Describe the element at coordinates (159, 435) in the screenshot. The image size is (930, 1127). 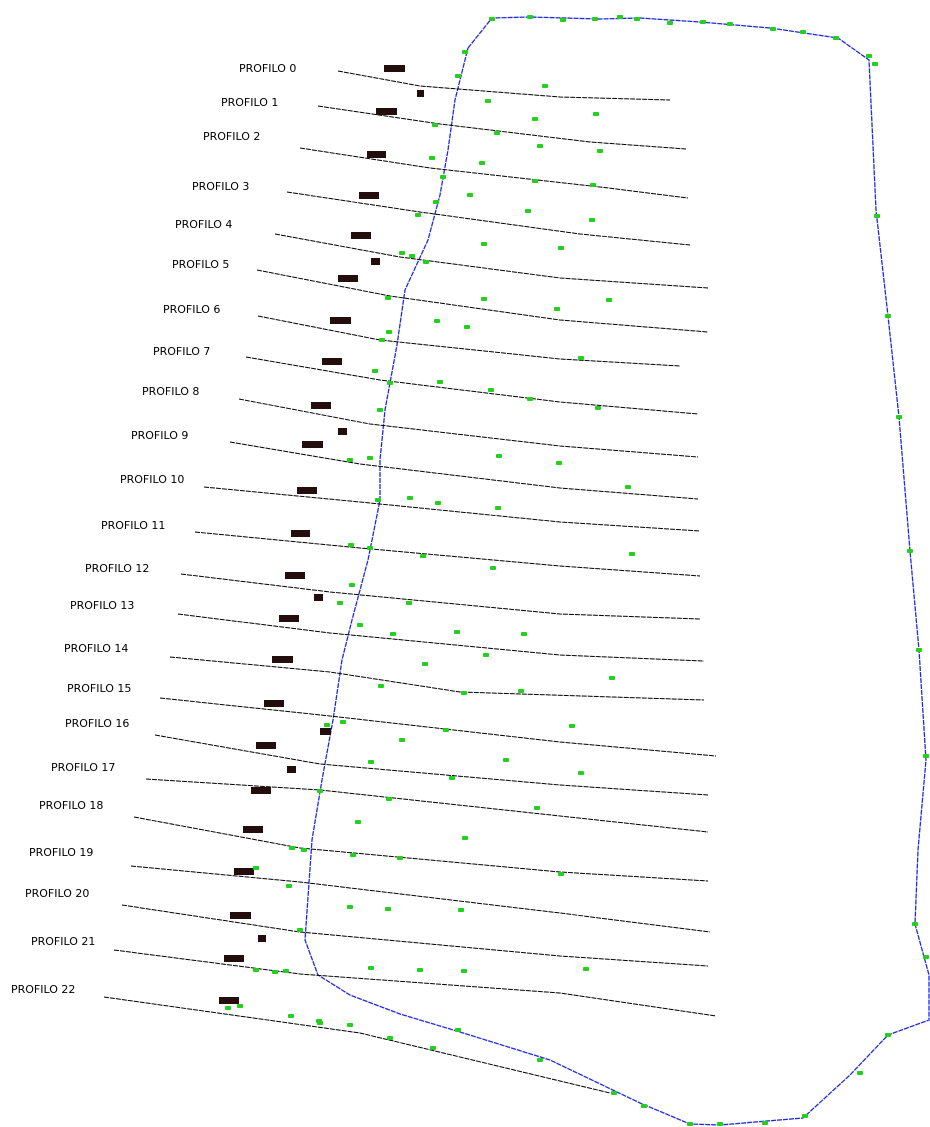
I see `profile-label: PROFILO 9` at that location.